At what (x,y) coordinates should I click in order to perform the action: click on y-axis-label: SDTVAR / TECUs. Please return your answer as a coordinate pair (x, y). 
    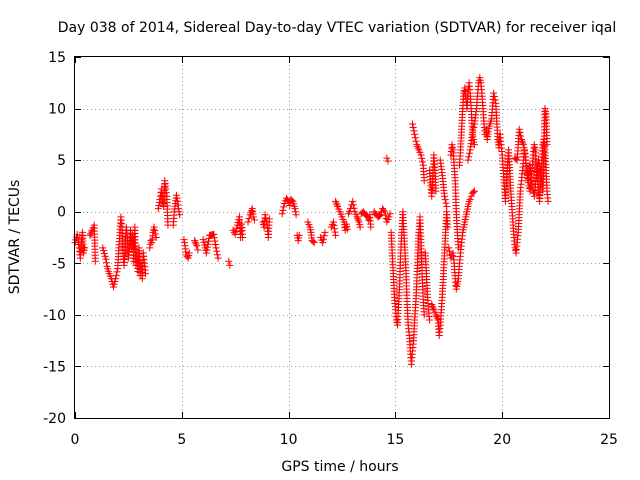
    Looking at the image, I should click on (15, 237).